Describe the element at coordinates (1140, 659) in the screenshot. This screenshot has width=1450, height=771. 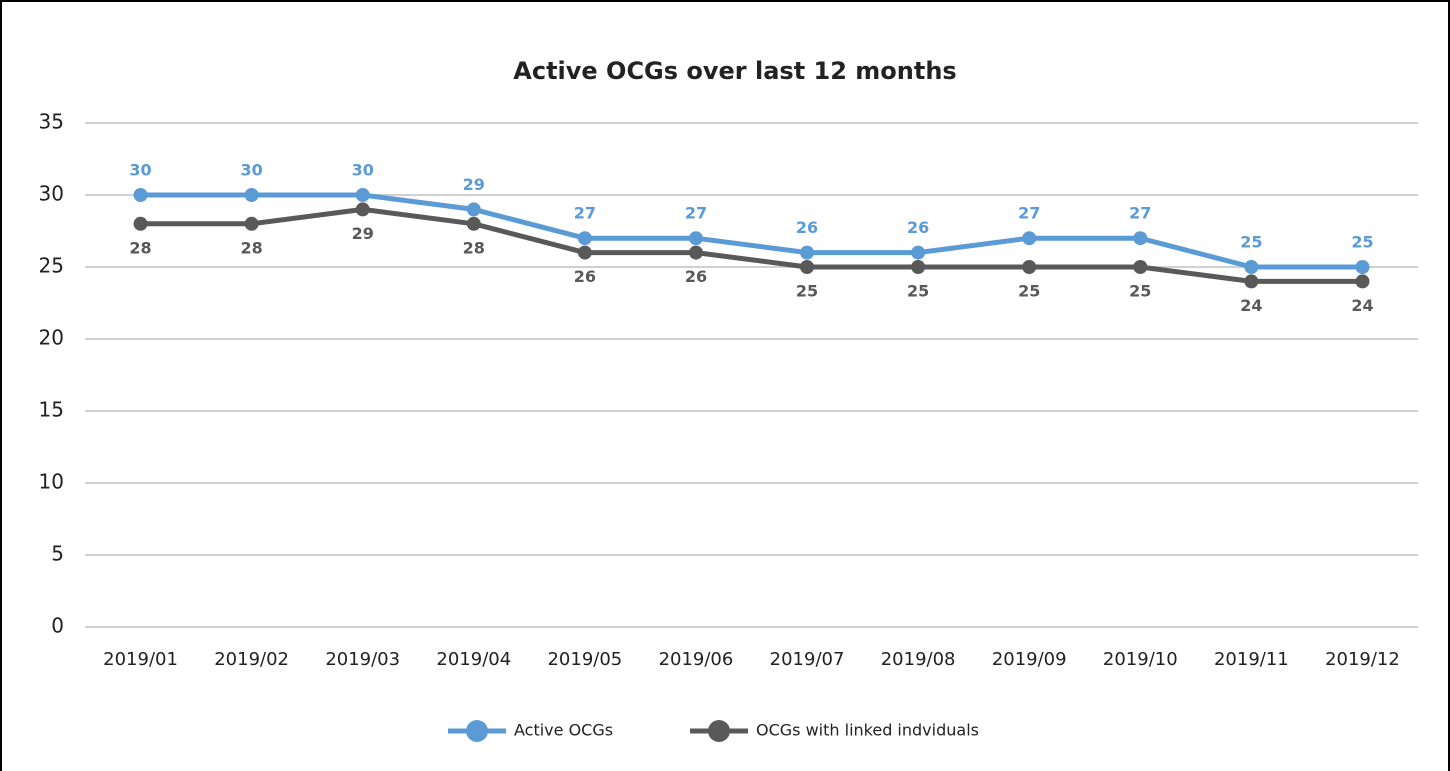
I see `x-tick-label: 2019/10` at that location.